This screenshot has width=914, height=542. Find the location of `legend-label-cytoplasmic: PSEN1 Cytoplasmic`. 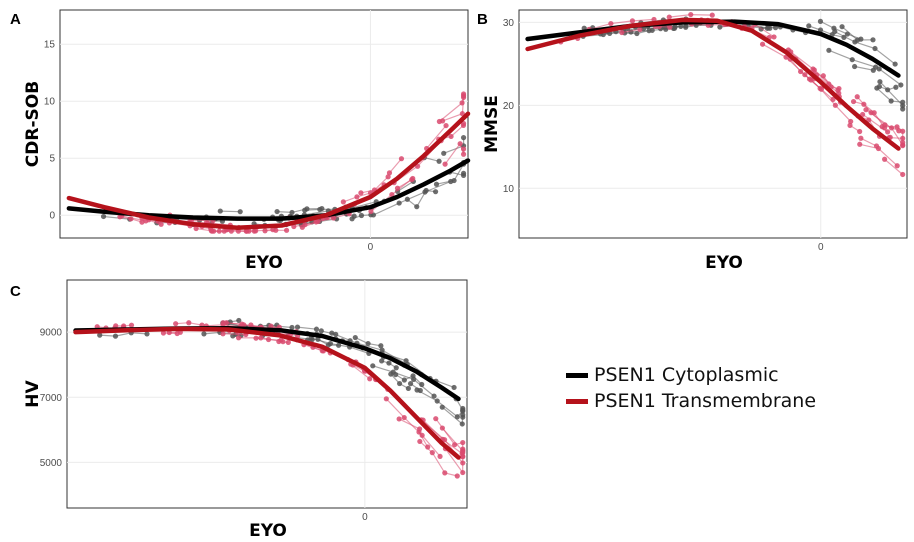

legend-label-cytoplasmic: PSEN1 Cytoplasmic is located at coordinates (686, 375).